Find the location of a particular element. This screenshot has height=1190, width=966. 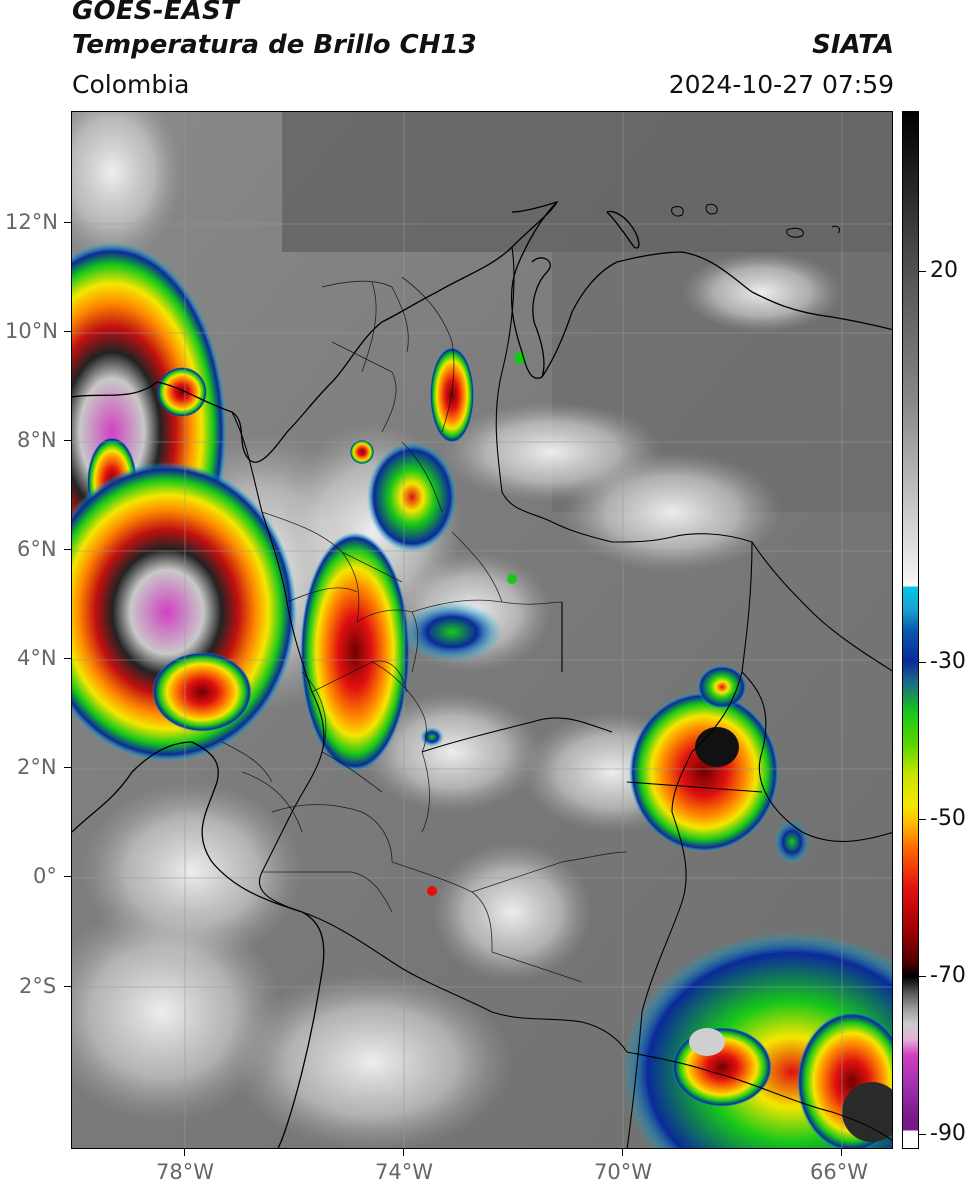

lat-label: 2°N is located at coordinates (37, 767).